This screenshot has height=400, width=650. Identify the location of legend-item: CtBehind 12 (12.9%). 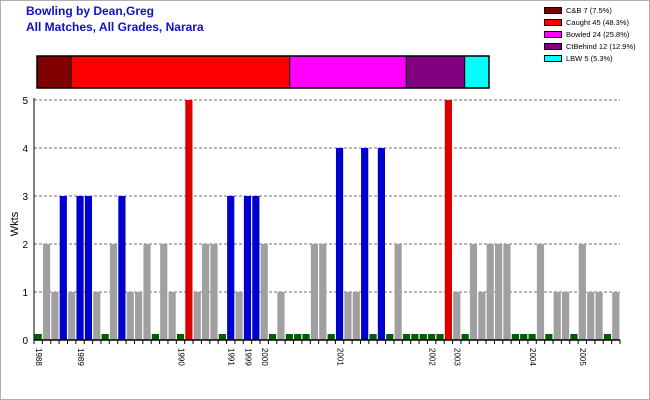
(590, 46).